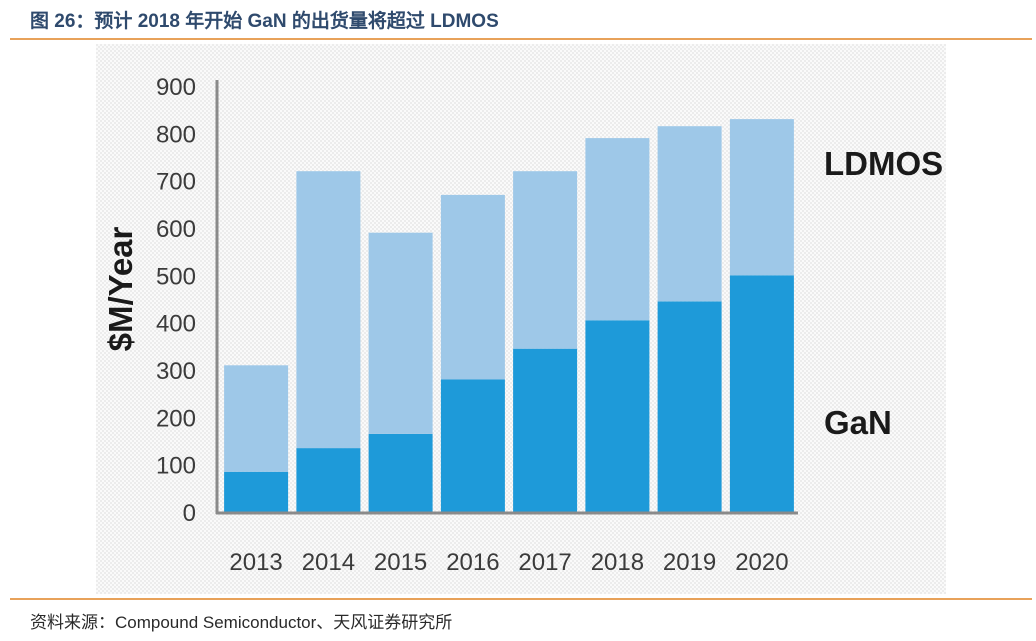  Describe the element at coordinates (120, 288) in the screenshot. I see `y-axis-label: $M/Year` at that location.